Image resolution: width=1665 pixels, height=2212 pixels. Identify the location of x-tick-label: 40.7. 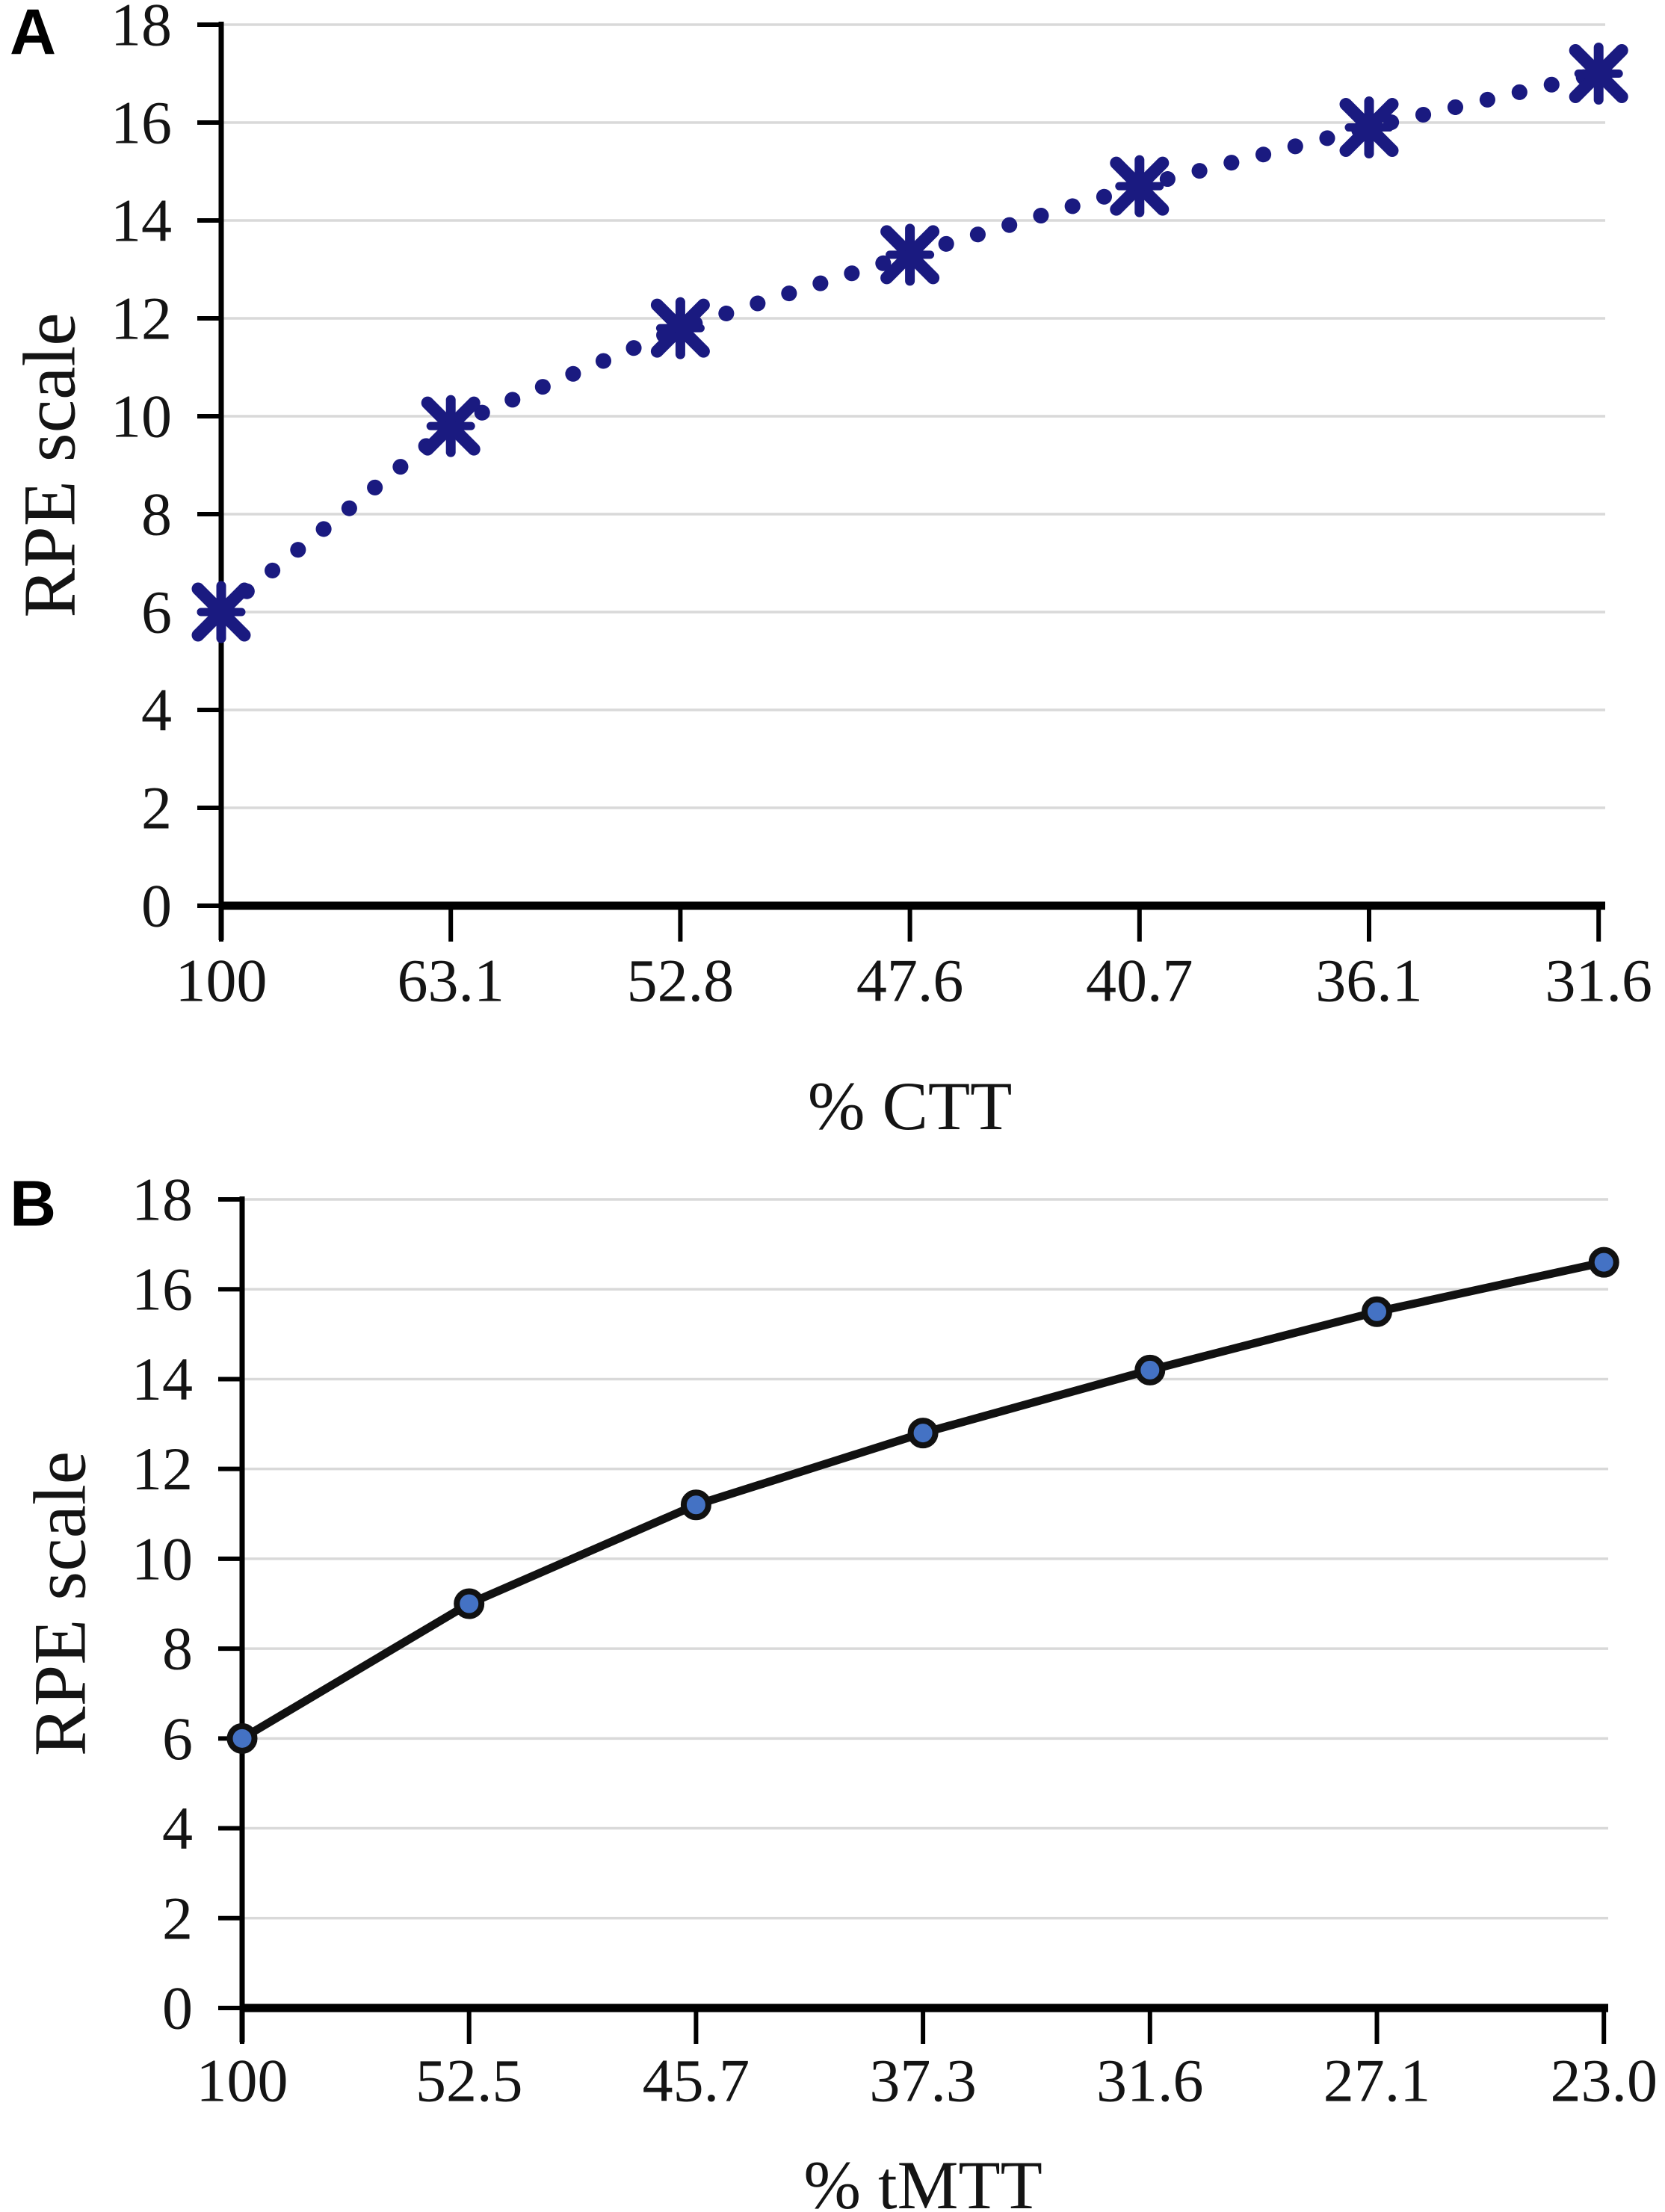
(1139, 981).